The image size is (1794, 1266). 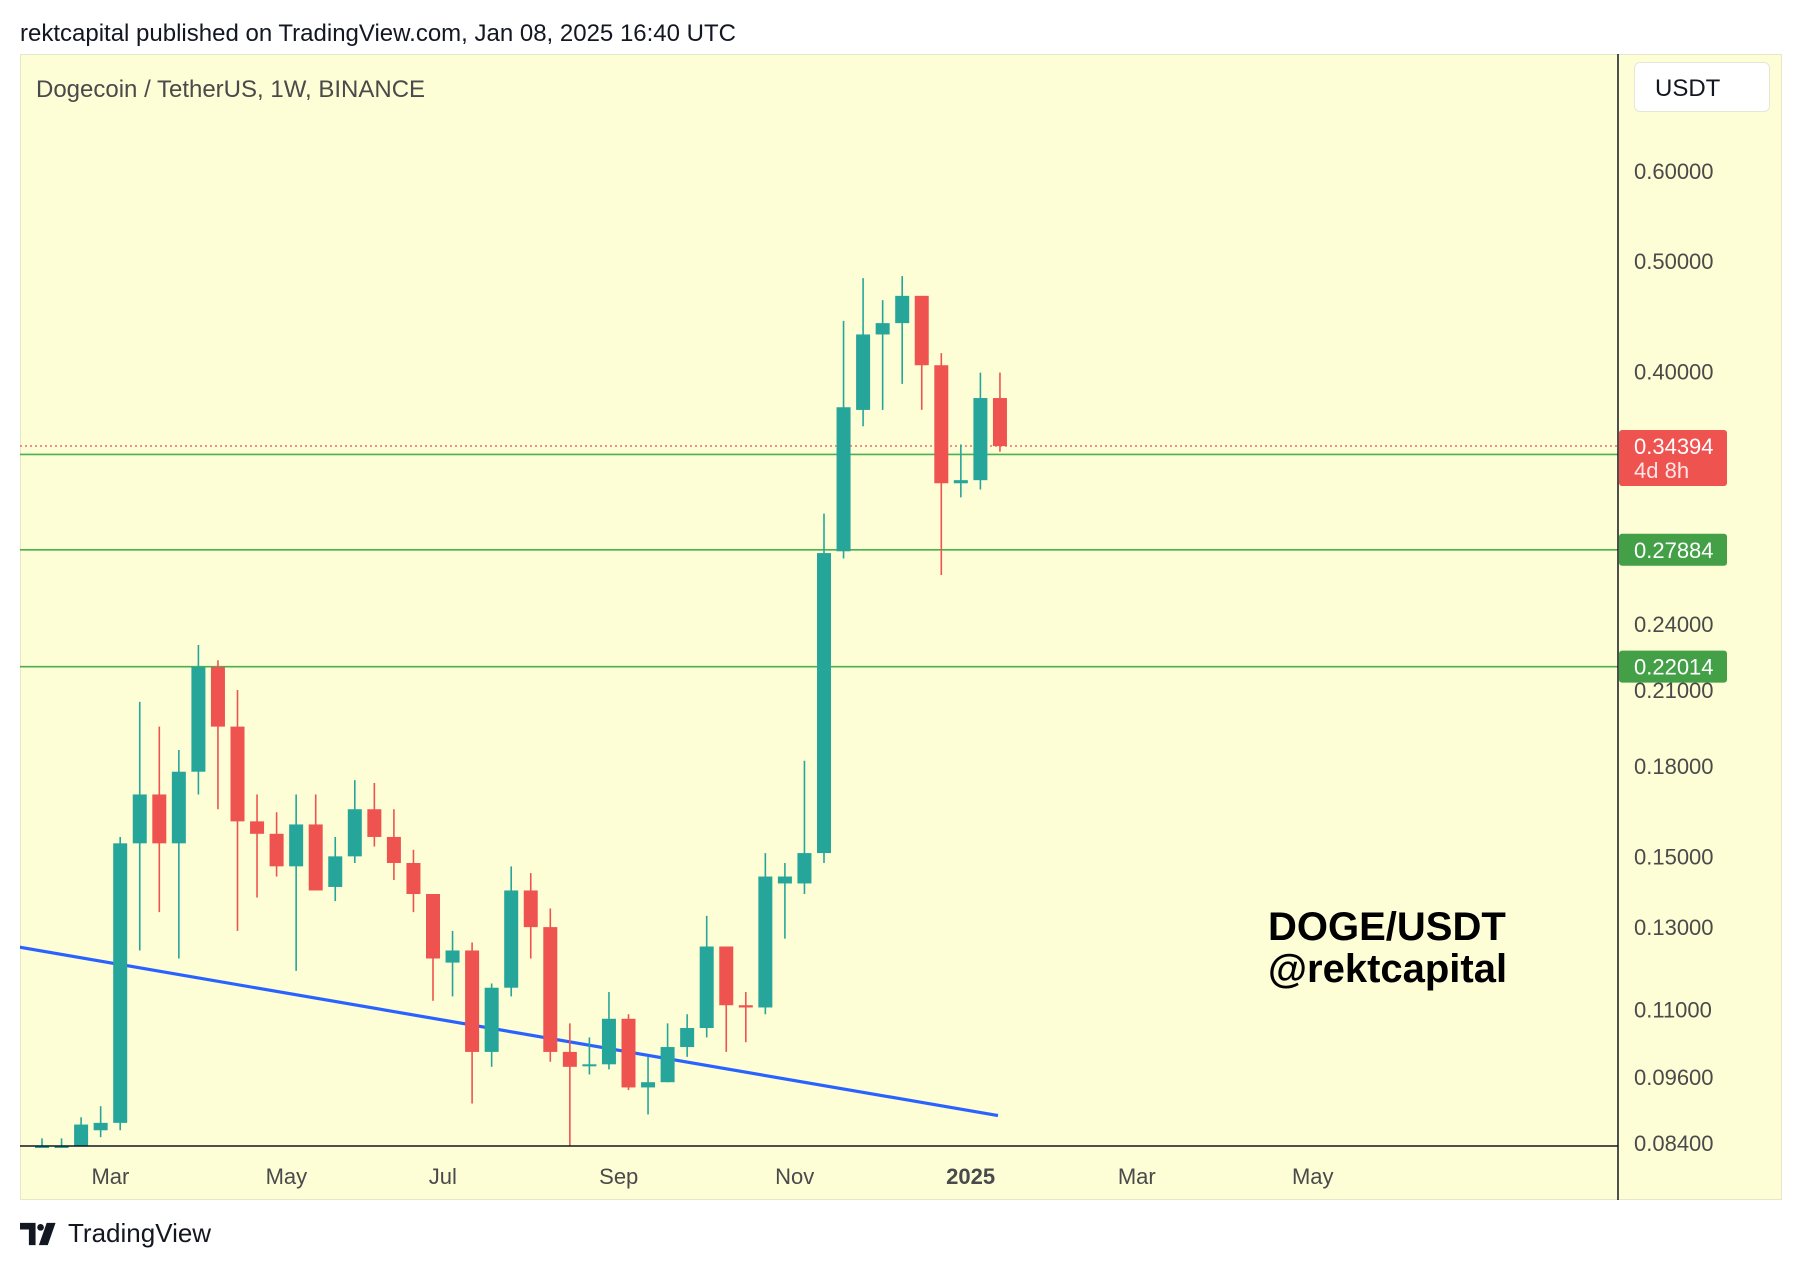 I want to click on watermark-author: @rektcapital, so click(x=1388, y=969).